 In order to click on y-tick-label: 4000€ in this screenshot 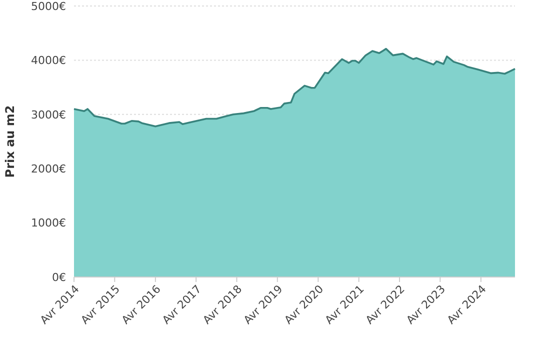, I will do `click(48, 61)`.